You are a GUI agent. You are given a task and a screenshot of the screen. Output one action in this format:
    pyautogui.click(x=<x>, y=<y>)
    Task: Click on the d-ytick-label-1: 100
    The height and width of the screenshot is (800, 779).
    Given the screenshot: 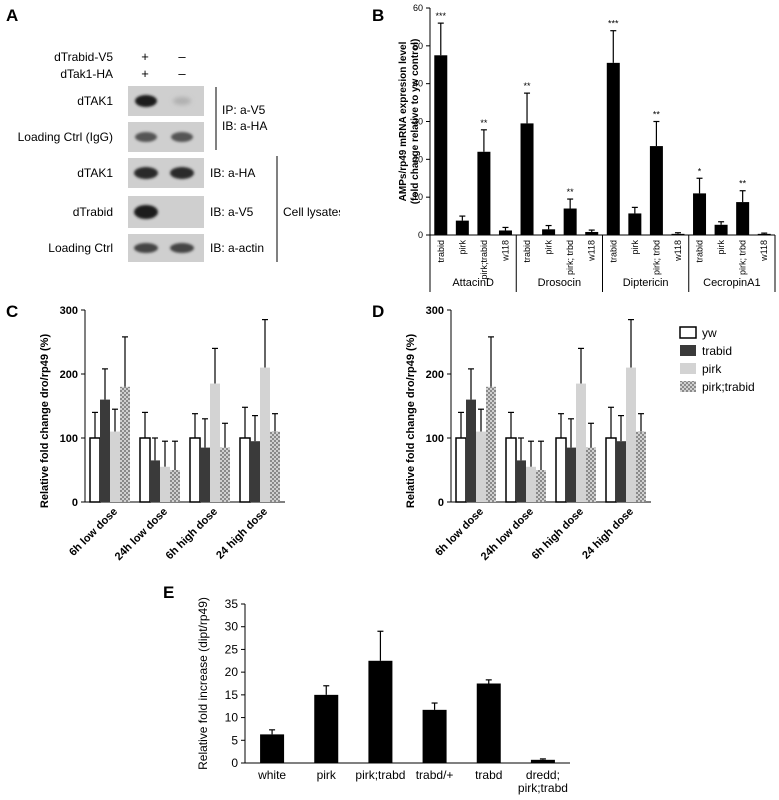 What is the action you would take?
    pyautogui.click(x=435, y=439)
    